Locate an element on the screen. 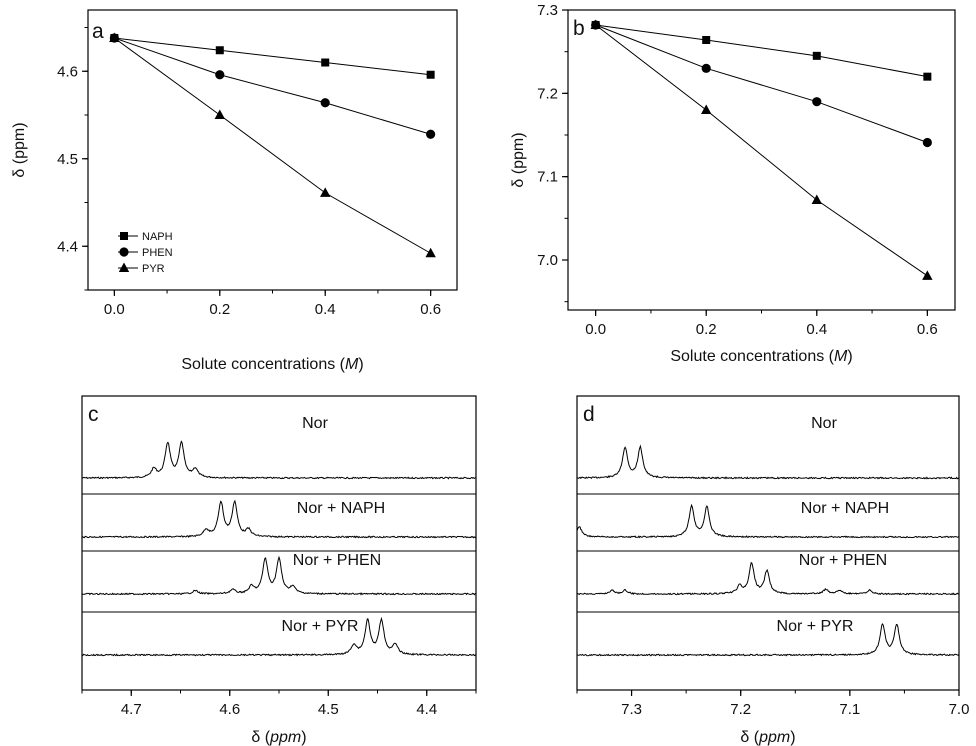 This screenshot has width=976, height=746. panel-c-trace-label: Nor + PHEN is located at coordinates (337, 560).